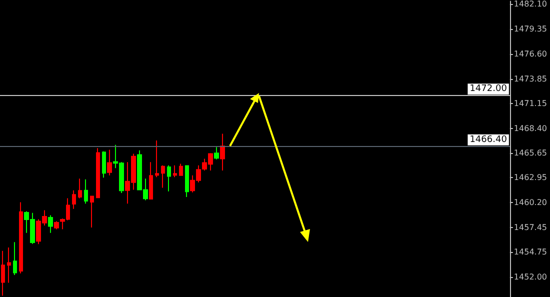 This screenshot has width=550, height=297. Describe the element at coordinates (489, 139) in the screenshot. I see `ref-line-label: 1466.40` at that location.